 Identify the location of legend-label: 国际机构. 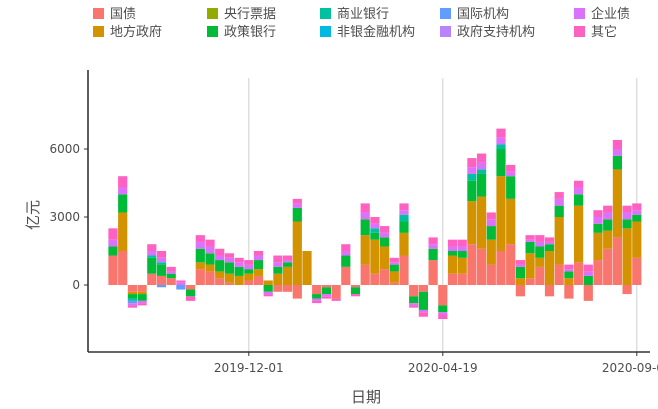
(483, 14).